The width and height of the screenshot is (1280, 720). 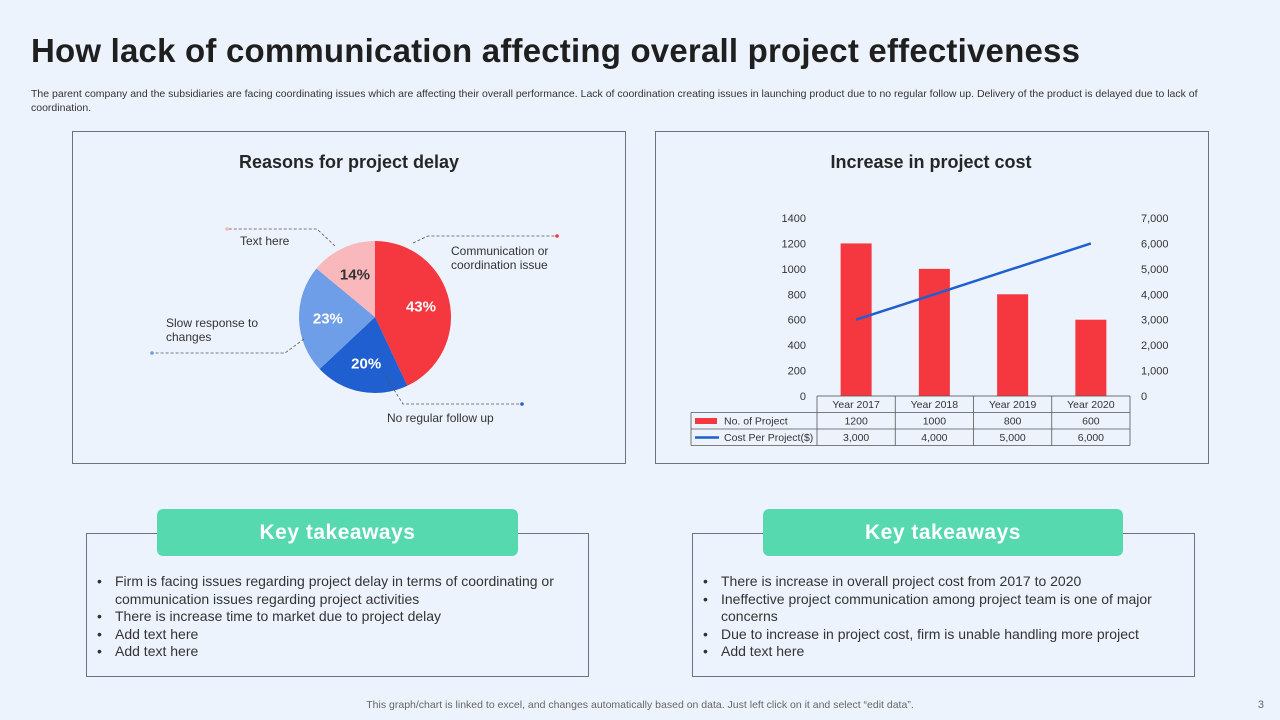 What do you see at coordinates (794, 270) in the screenshot?
I see `y-left-tick-label: 1000` at bounding box center [794, 270].